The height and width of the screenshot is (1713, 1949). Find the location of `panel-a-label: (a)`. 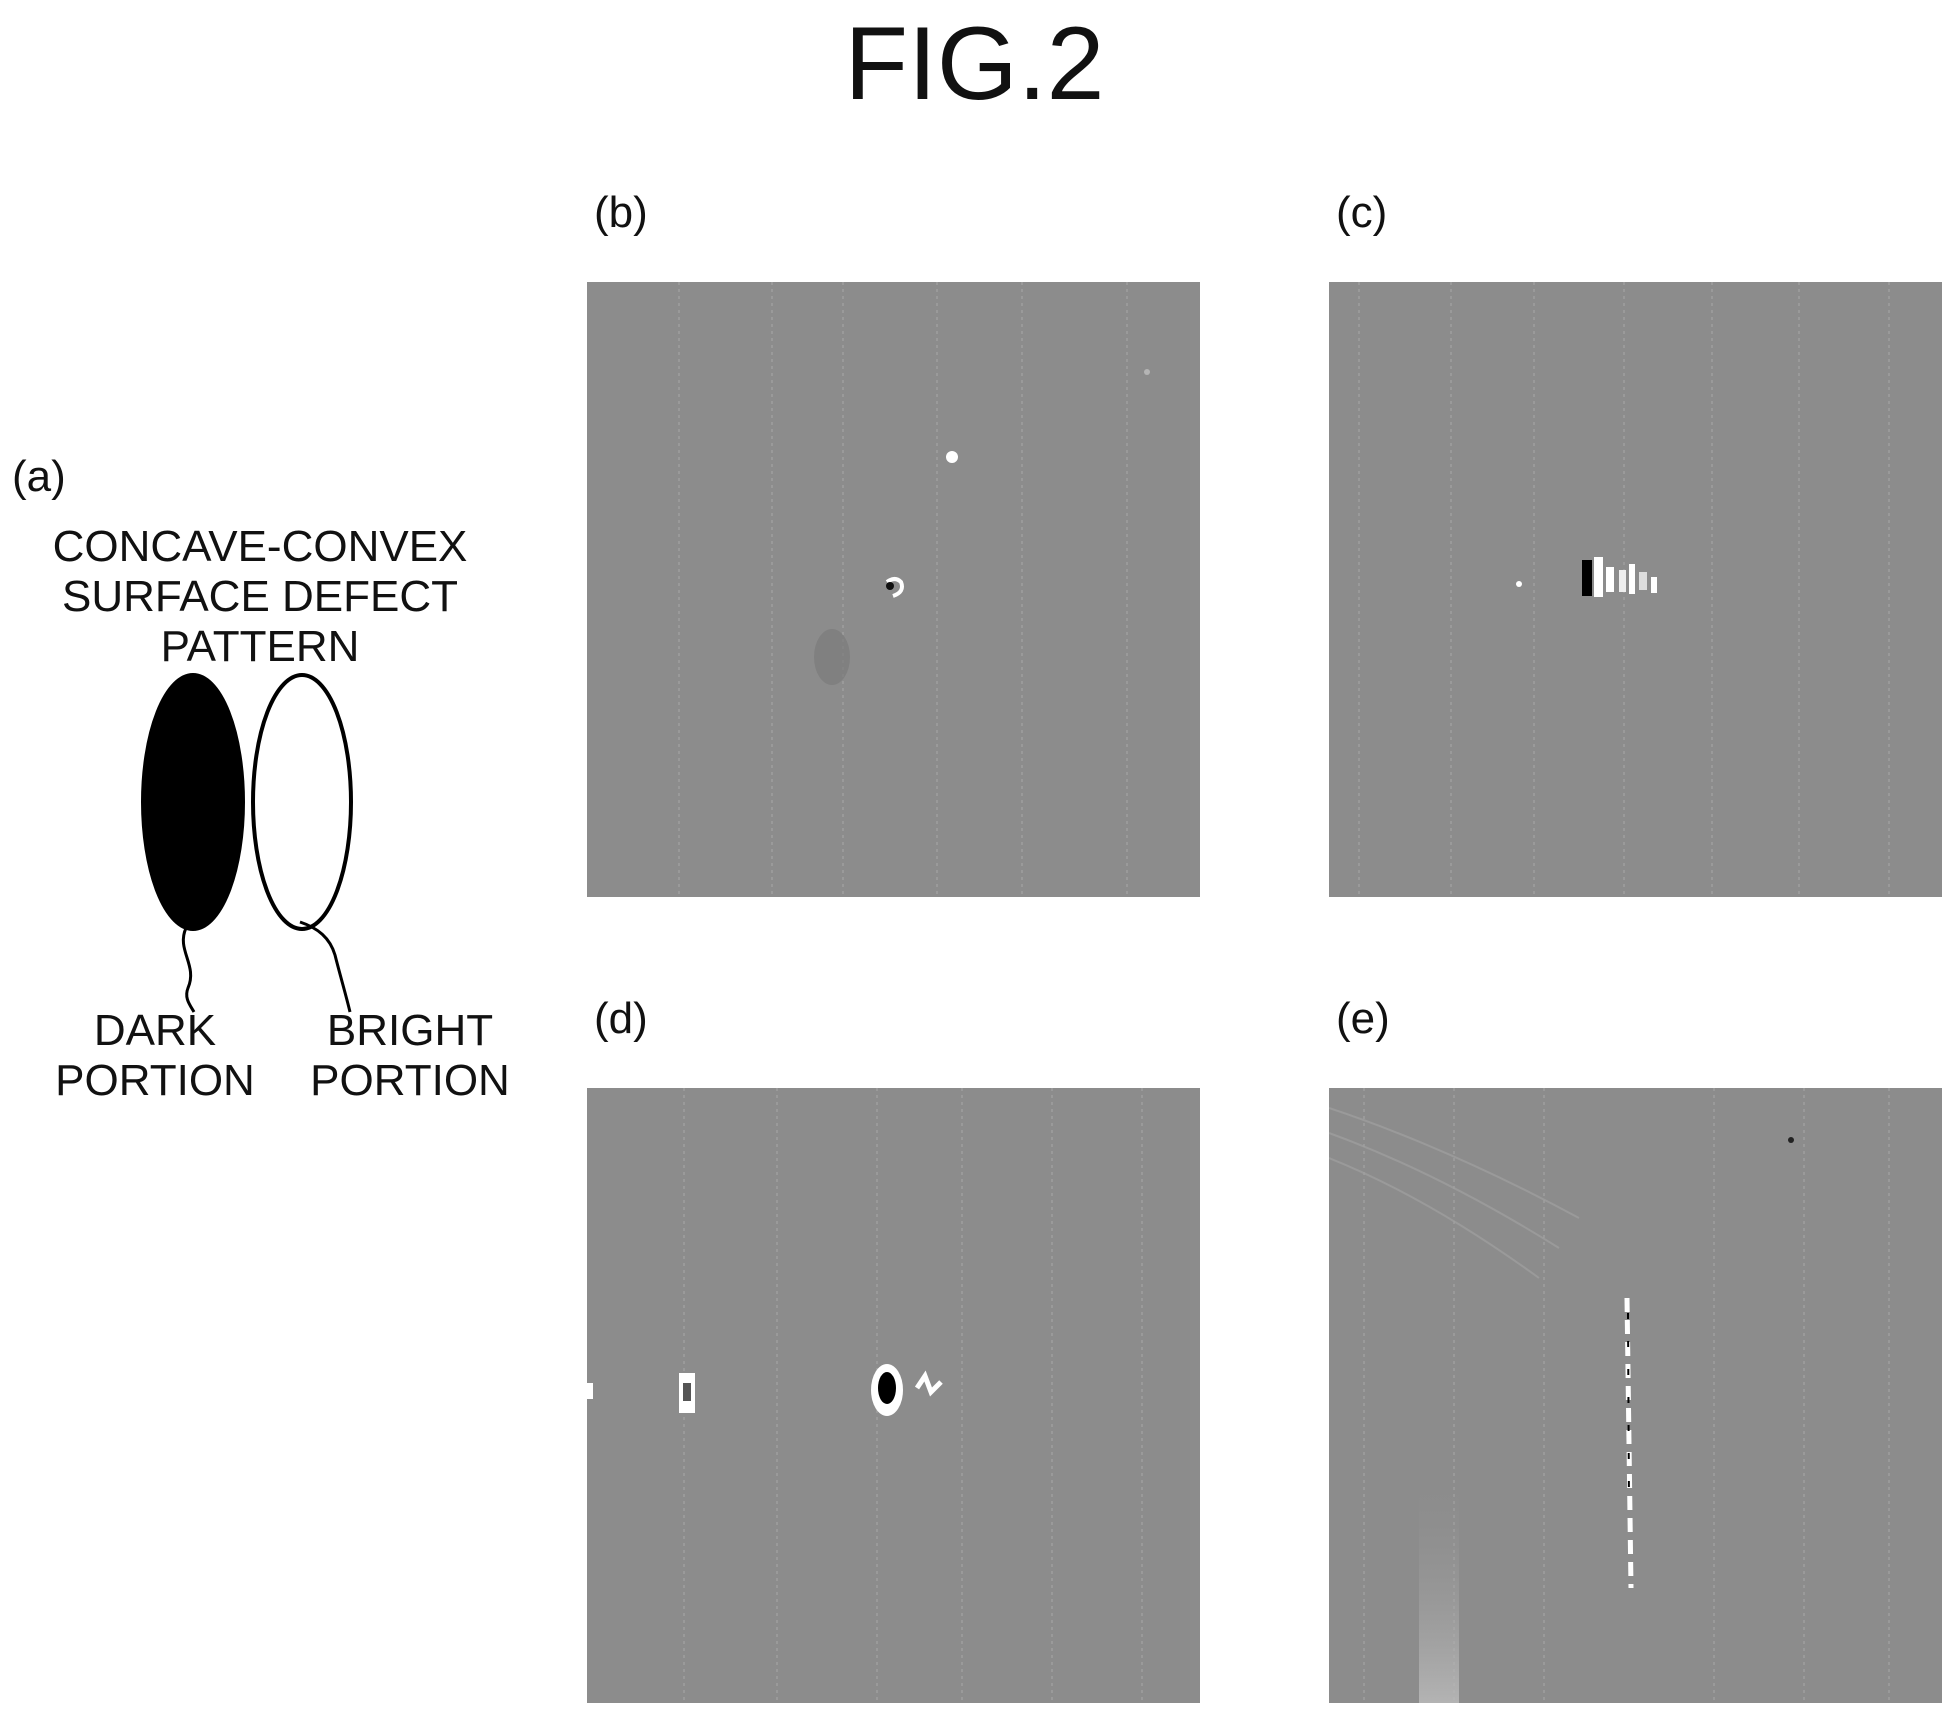

panel-a-label: (a) is located at coordinates (39, 477).